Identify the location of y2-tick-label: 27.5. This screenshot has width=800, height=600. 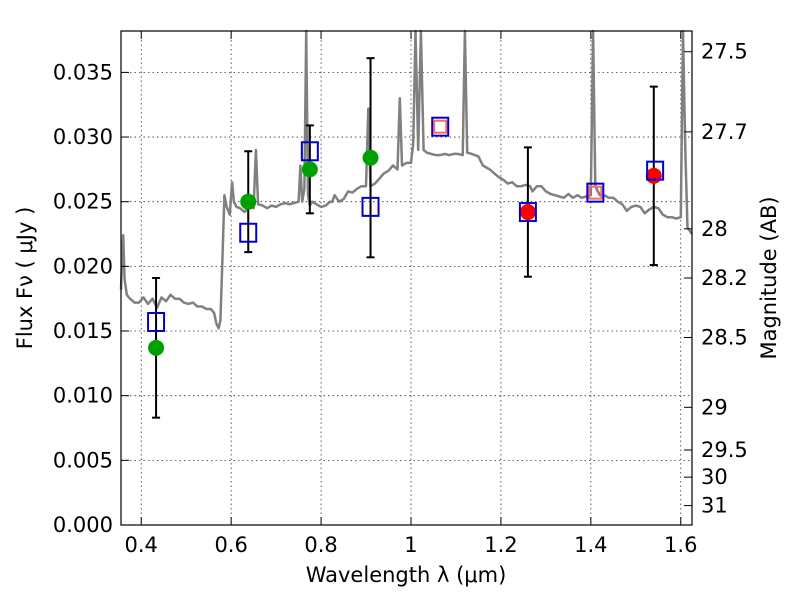
(724, 52).